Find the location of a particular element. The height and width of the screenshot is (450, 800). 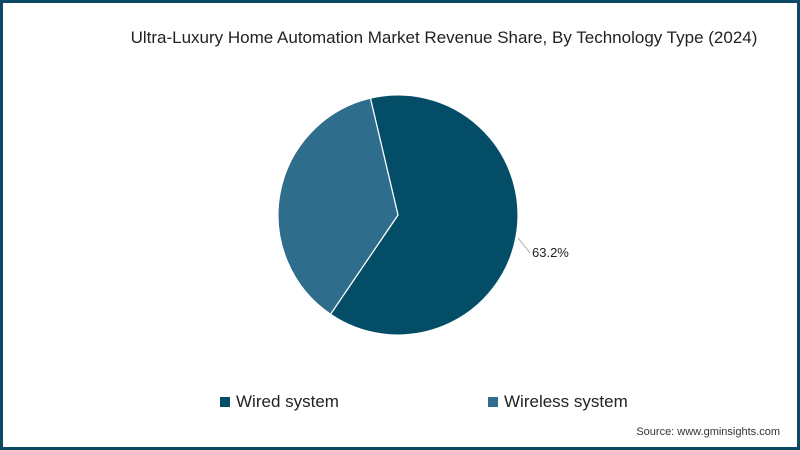

leader-line is located at coordinates (524, 245).